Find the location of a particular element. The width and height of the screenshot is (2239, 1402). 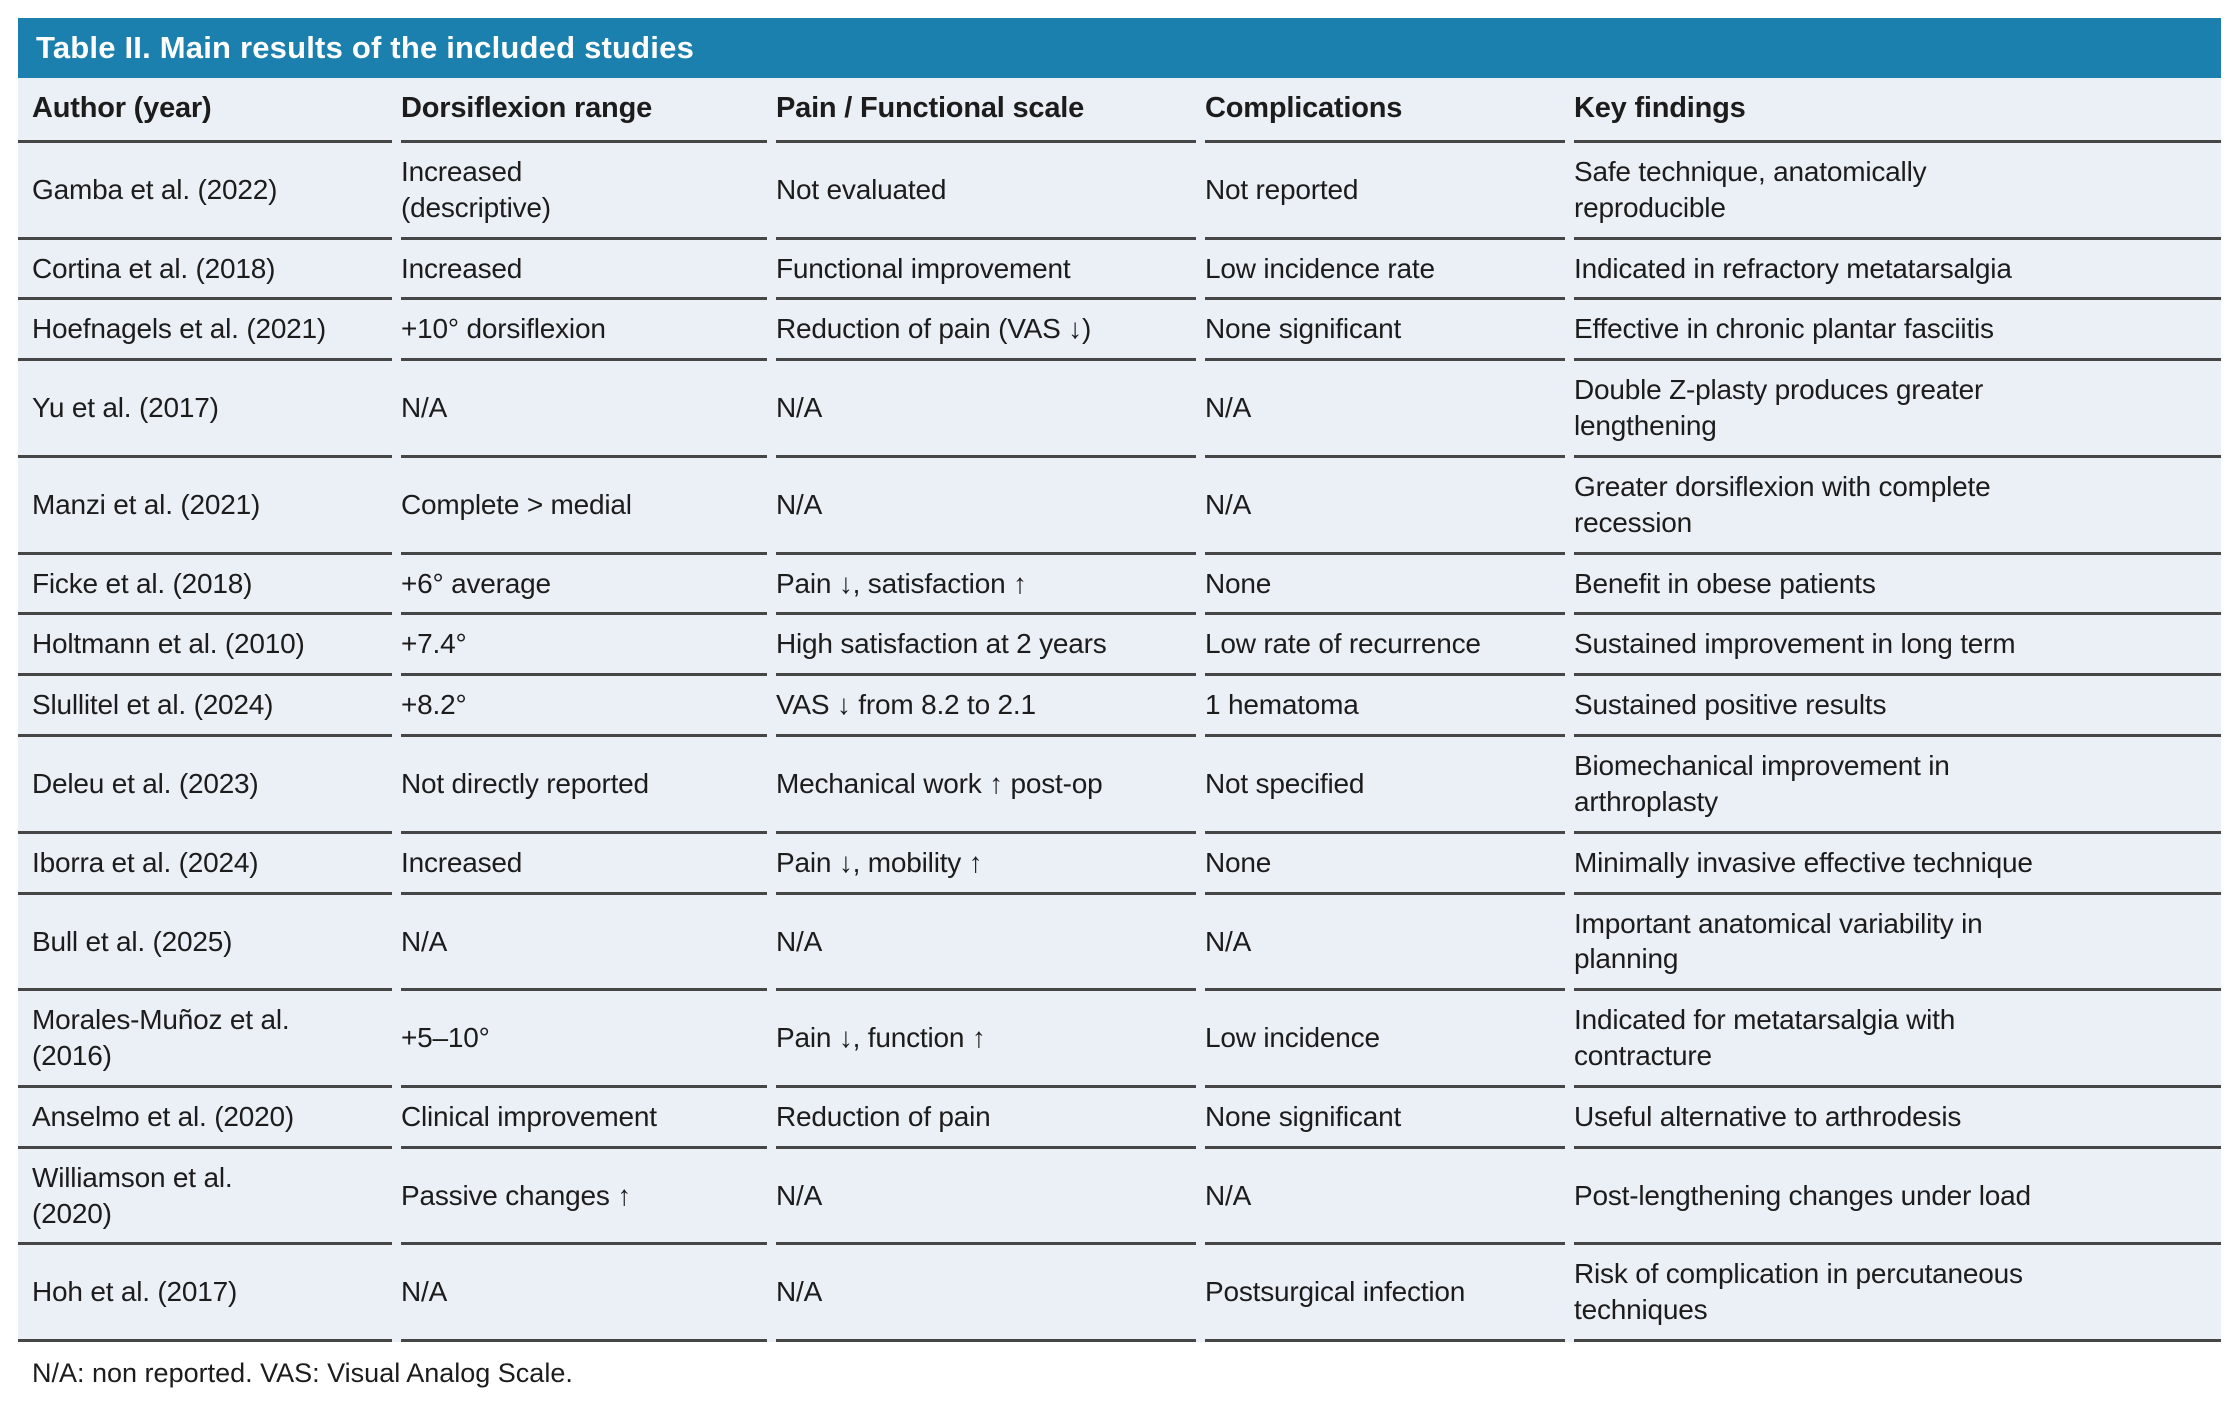

cell-key-findings: Useful alternative to arthrodesis is located at coordinates (1897, 1115).